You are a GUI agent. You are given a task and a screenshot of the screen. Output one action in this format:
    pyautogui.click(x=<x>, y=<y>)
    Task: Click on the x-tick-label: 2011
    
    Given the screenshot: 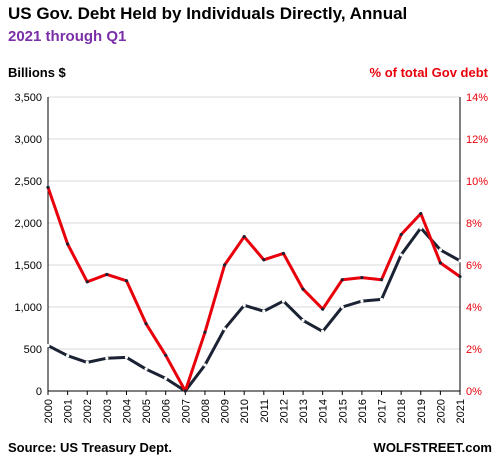 What is the action you would take?
    pyautogui.click(x=265, y=411)
    